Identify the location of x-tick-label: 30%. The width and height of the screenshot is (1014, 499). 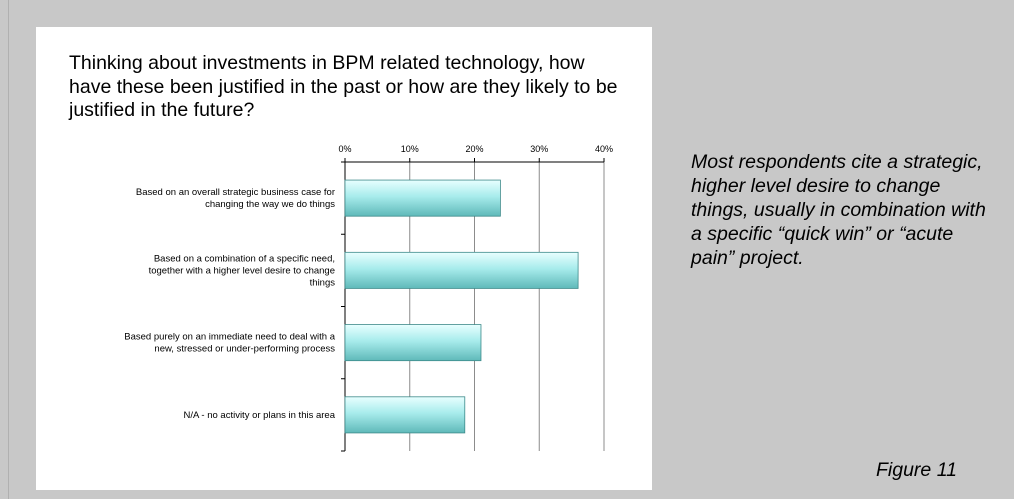
(539, 149).